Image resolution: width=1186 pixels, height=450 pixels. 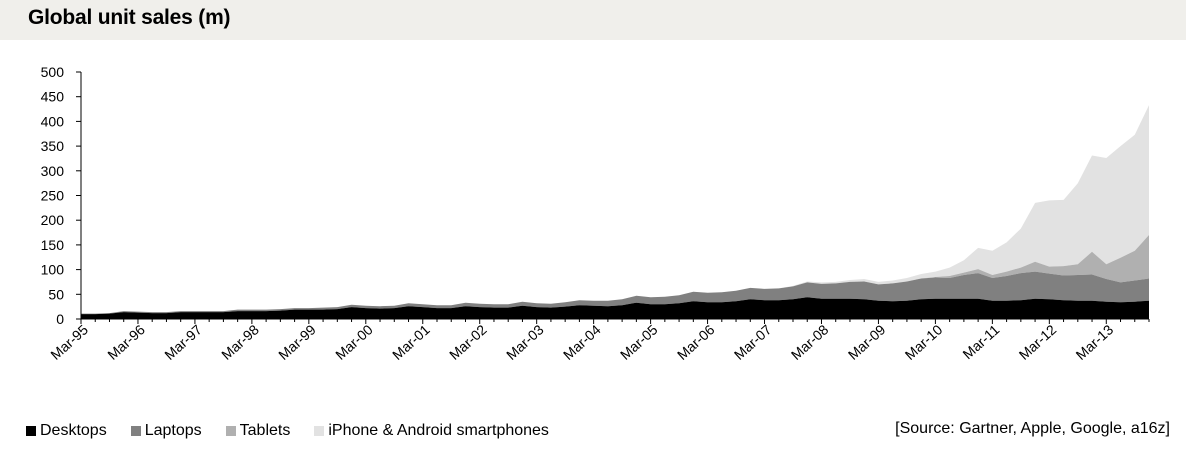 I want to click on x-tick-label: Mar-95, so click(x=69, y=342).